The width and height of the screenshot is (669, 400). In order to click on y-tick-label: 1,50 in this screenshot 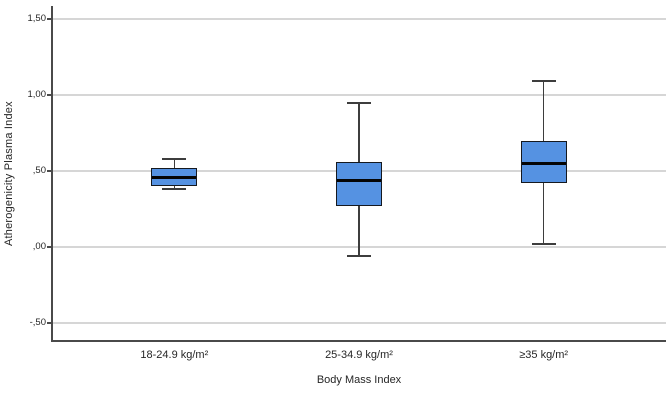, I will do `click(37, 18)`.